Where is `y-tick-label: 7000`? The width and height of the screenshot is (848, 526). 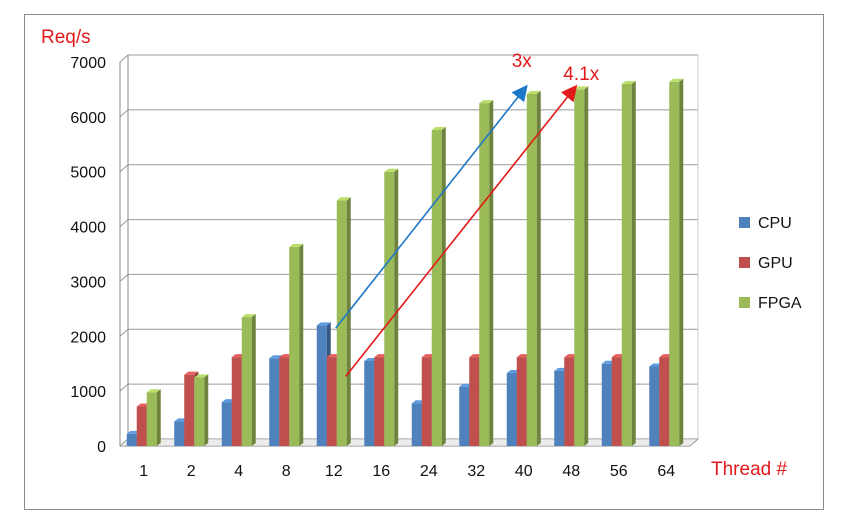
y-tick-label: 7000 is located at coordinates (88, 63).